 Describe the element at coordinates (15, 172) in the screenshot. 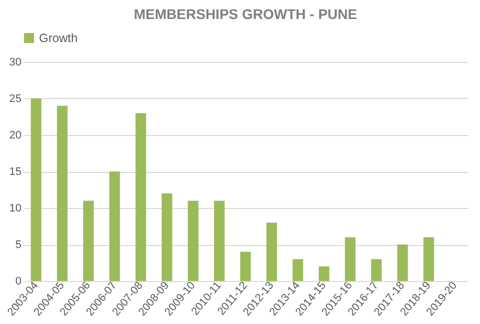

I see `y-tick-label: 15` at that location.